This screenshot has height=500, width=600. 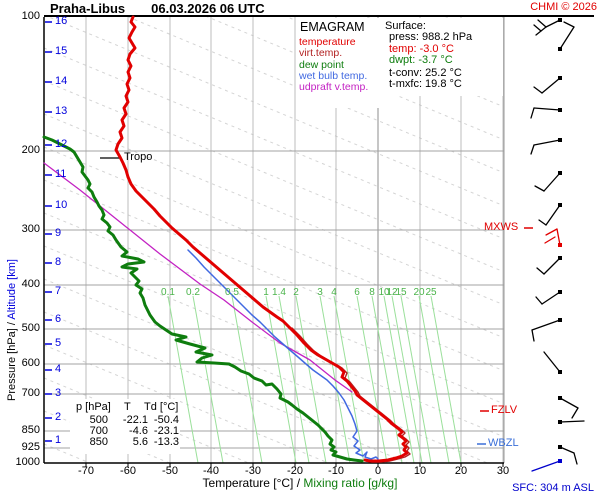 I want to click on table-cell: -22.1, so click(x=135, y=420).